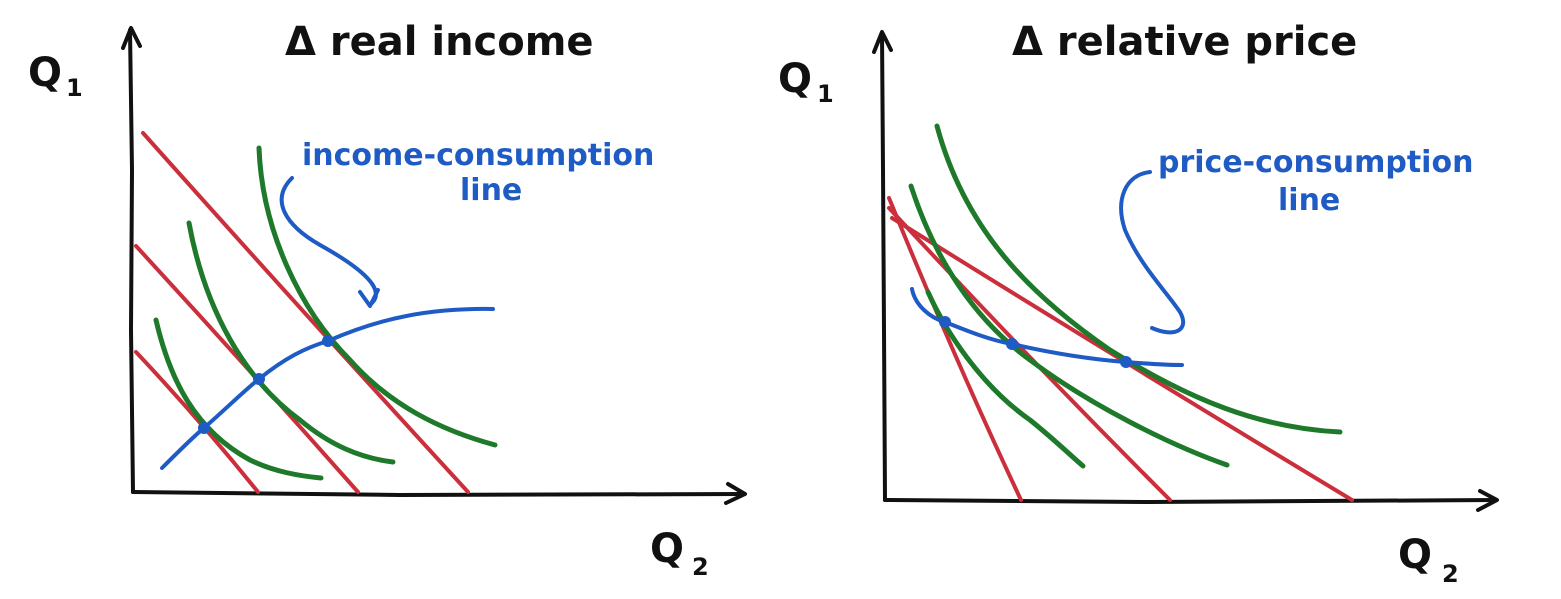 This screenshot has height=599, width=1561. What do you see at coordinates (882, 42) in the screenshot?
I see `right-y-axis-arrowhead` at bounding box center [882, 42].